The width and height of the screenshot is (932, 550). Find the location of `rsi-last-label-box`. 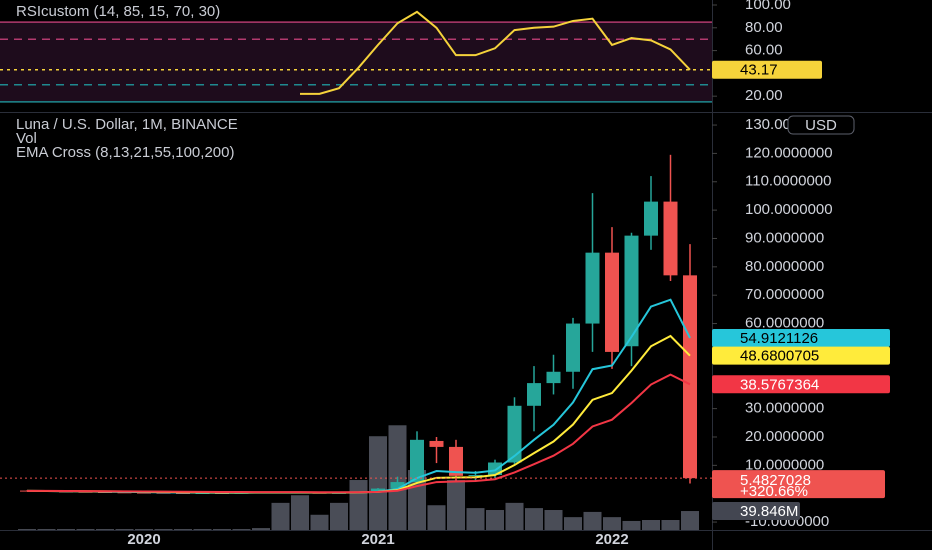

rsi-last-label-box is located at coordinates (767, 69).